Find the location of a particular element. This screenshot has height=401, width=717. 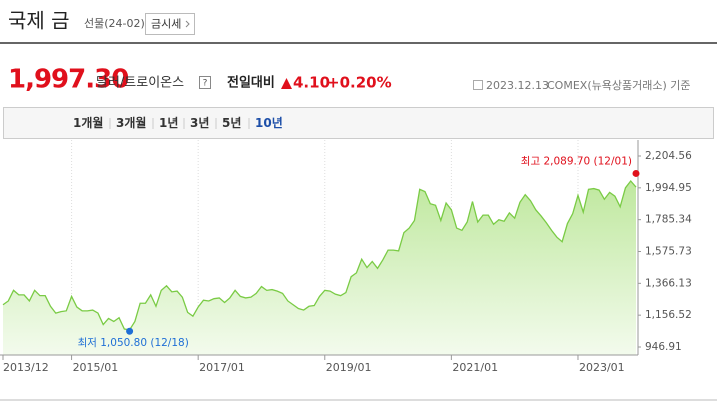

subtitle: 선물(24-02) is located at coordinates (114, 23).